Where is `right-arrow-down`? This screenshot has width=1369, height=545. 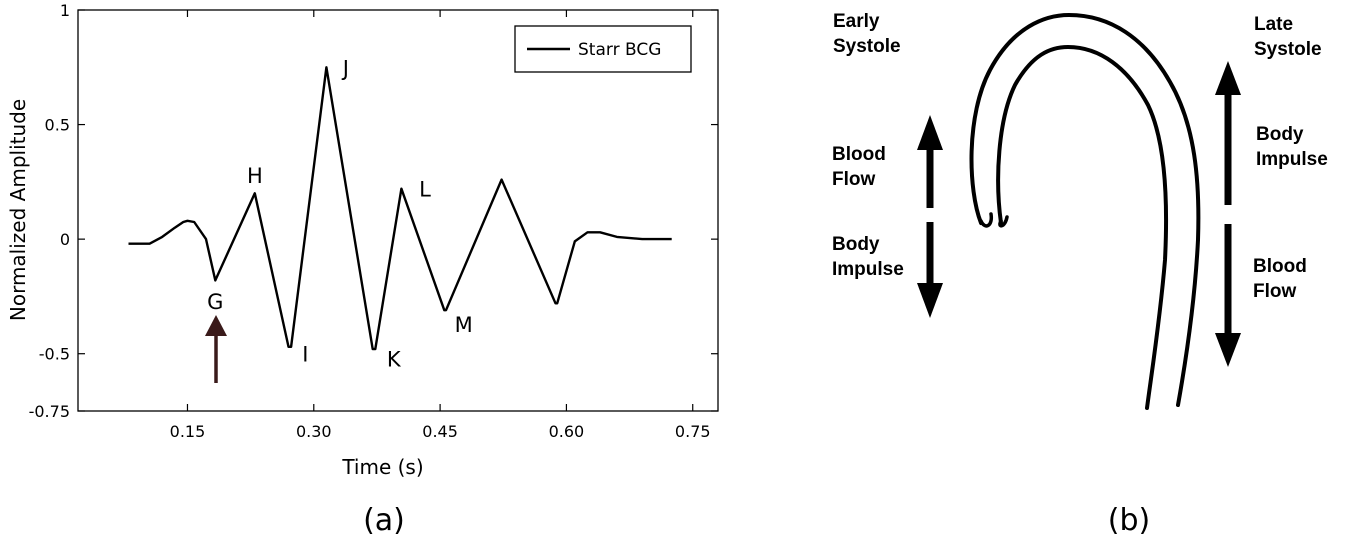
right-arrow-down is located at coordinates (1228, 295).